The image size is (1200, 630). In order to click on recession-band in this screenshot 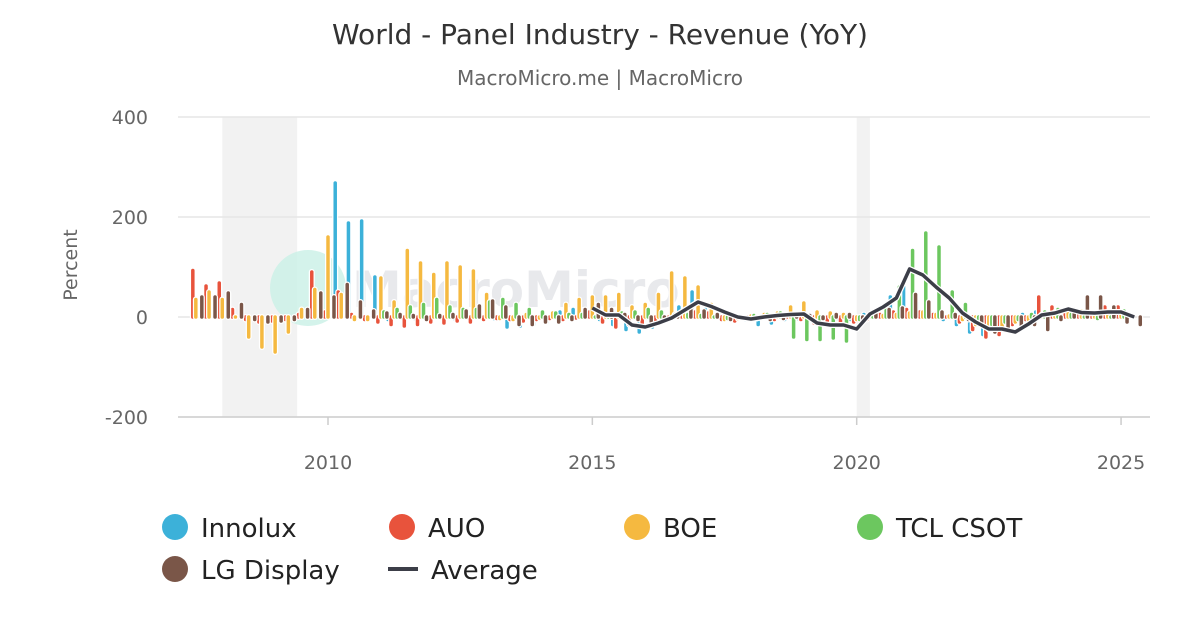, I will do `click(863, 267)`.